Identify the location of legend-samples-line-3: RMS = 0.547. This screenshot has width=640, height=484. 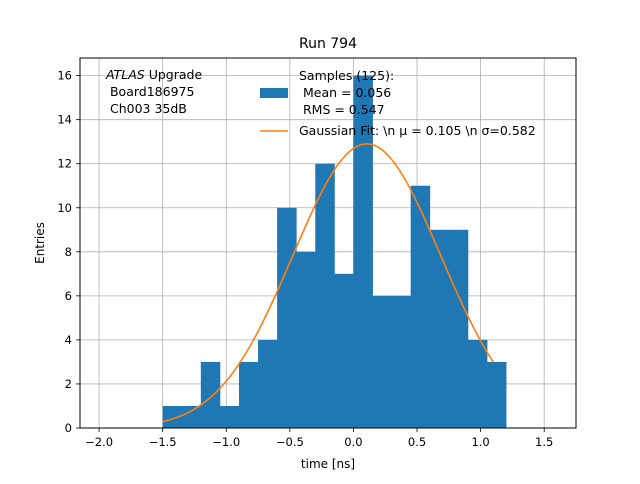
(342, 109).